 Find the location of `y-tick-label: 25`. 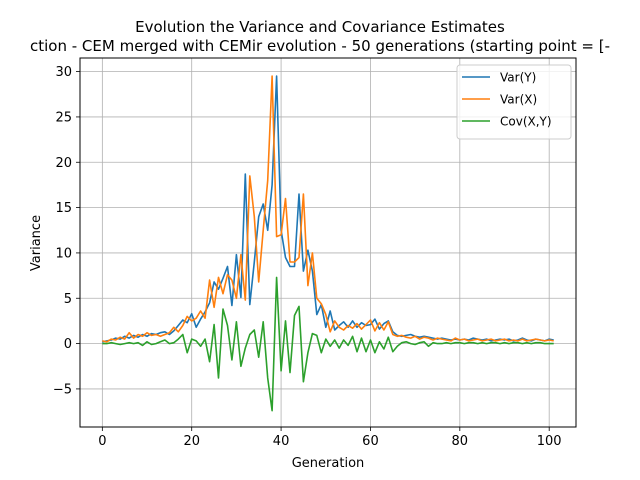

y-tick-label: 25 is located at coordinates (63, 117).